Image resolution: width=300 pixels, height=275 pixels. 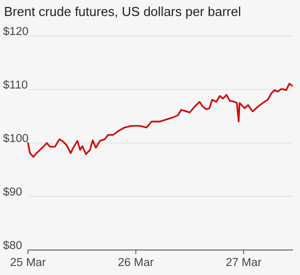 I want to click on chart-title: Brent crude futures, US dollars per barrel, so click(x=123, y=11).